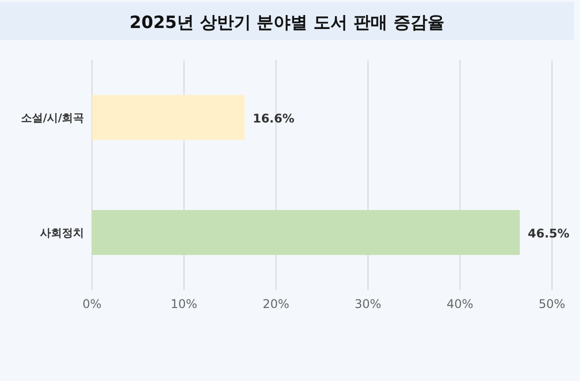 This screenshot has width=580, height=381. Describe the element at coordinates (273, 119) in the screenshot. I see `data-label: 16.6%` at that location.